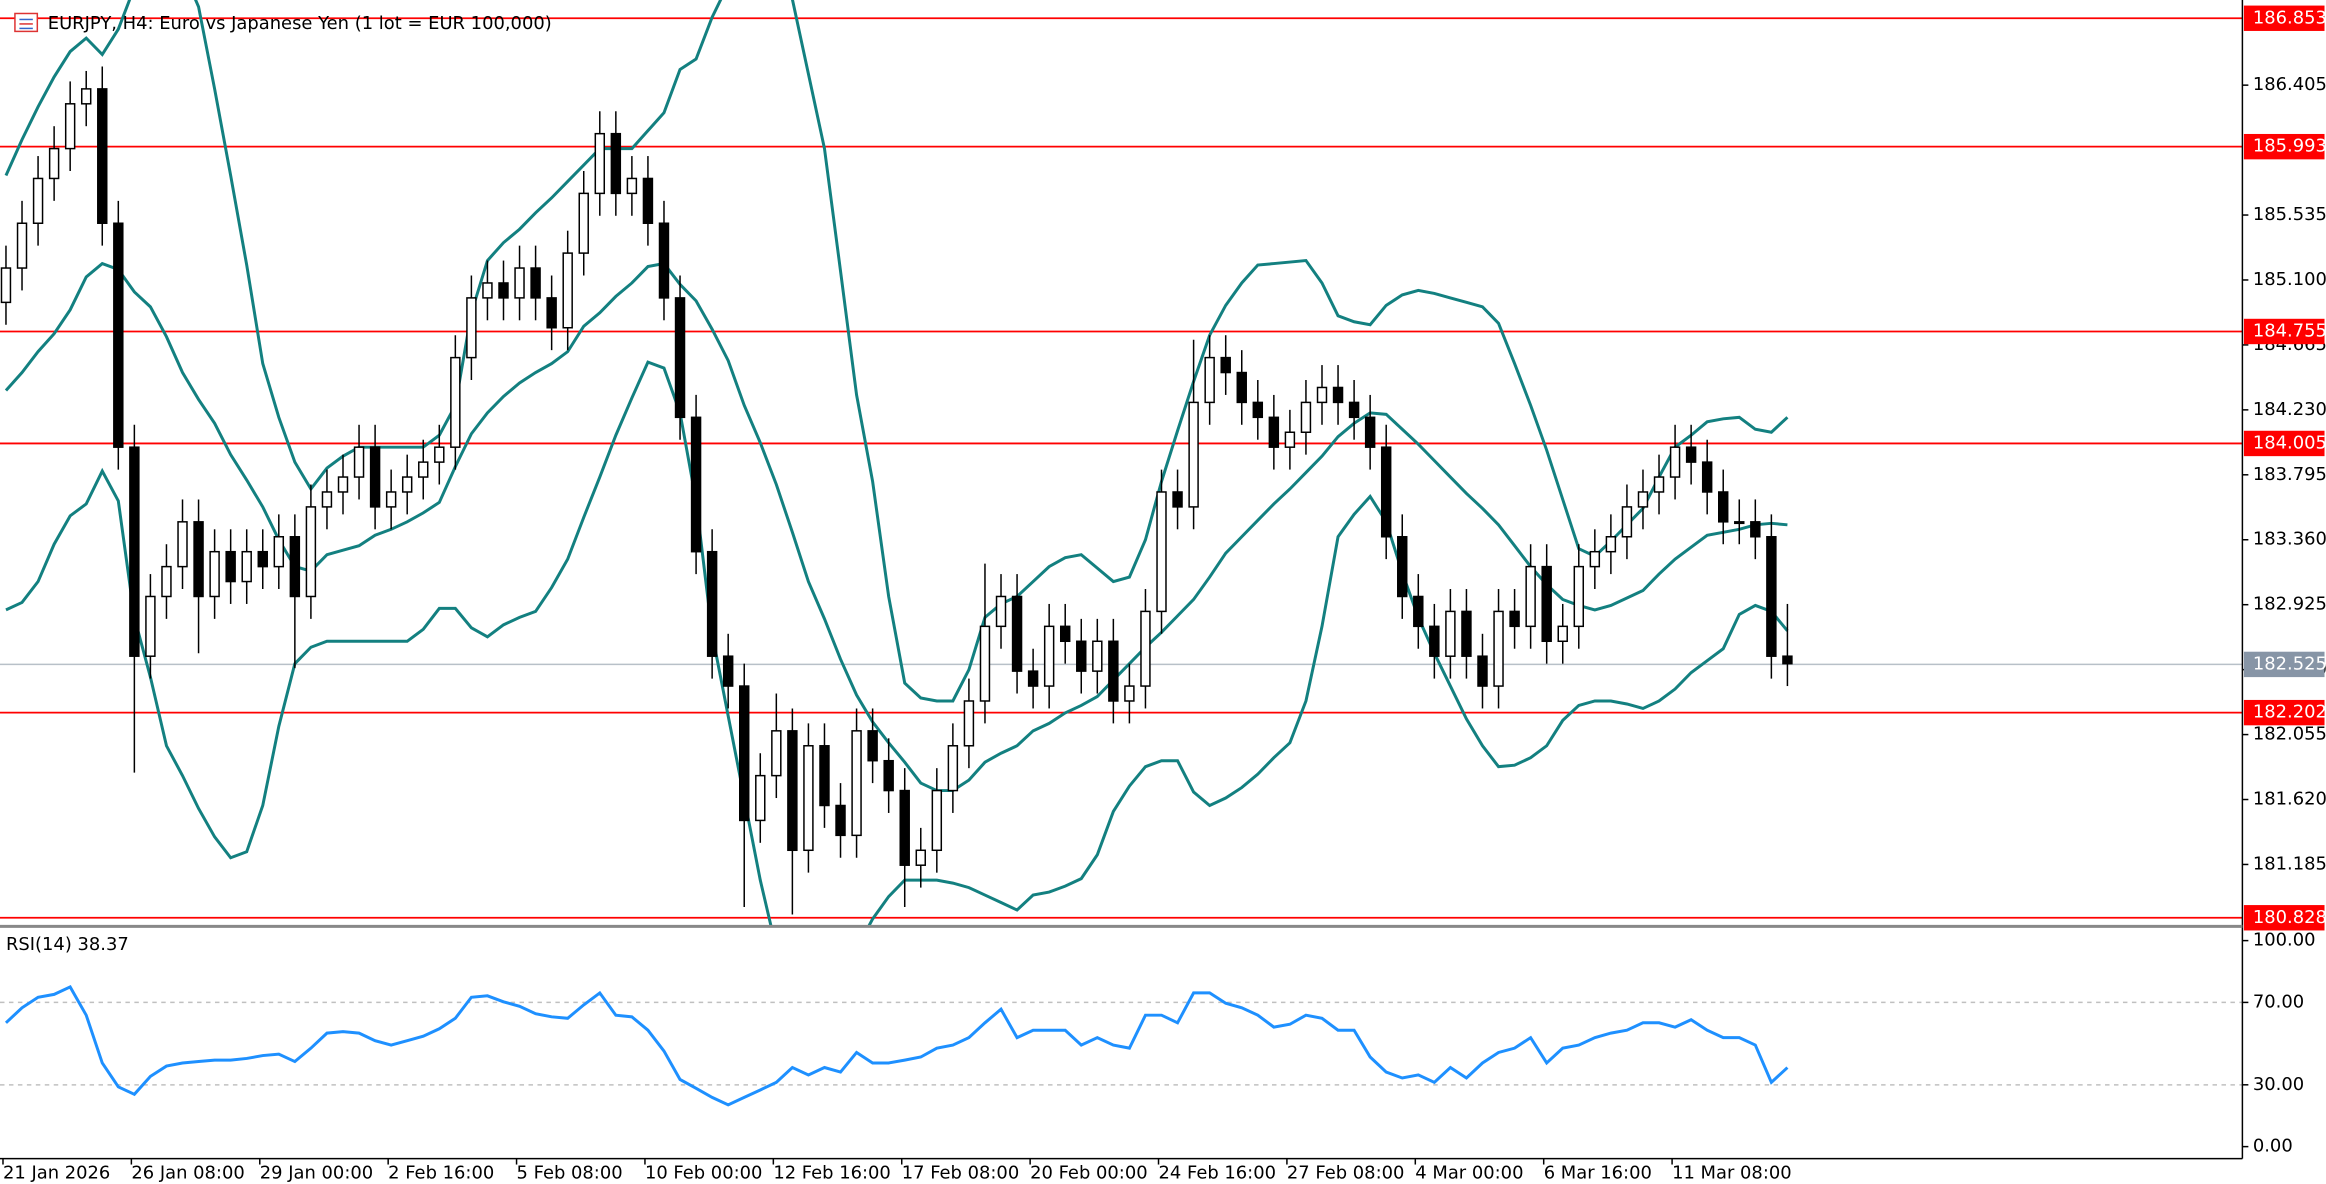 The height and width of the screenshot is (1184, 2326). I want to click on rsi-panel, so click(1121, 1046).